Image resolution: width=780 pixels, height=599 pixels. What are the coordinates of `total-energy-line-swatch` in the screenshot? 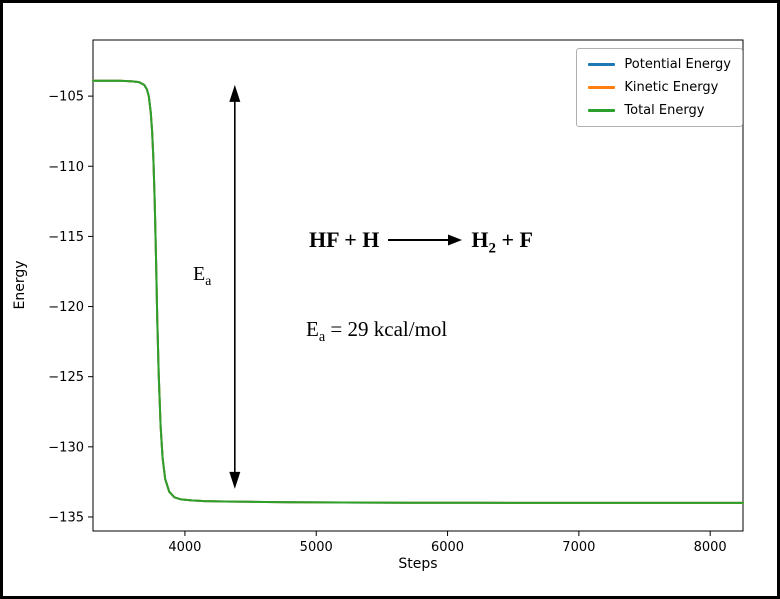 It's located at (602, 110).